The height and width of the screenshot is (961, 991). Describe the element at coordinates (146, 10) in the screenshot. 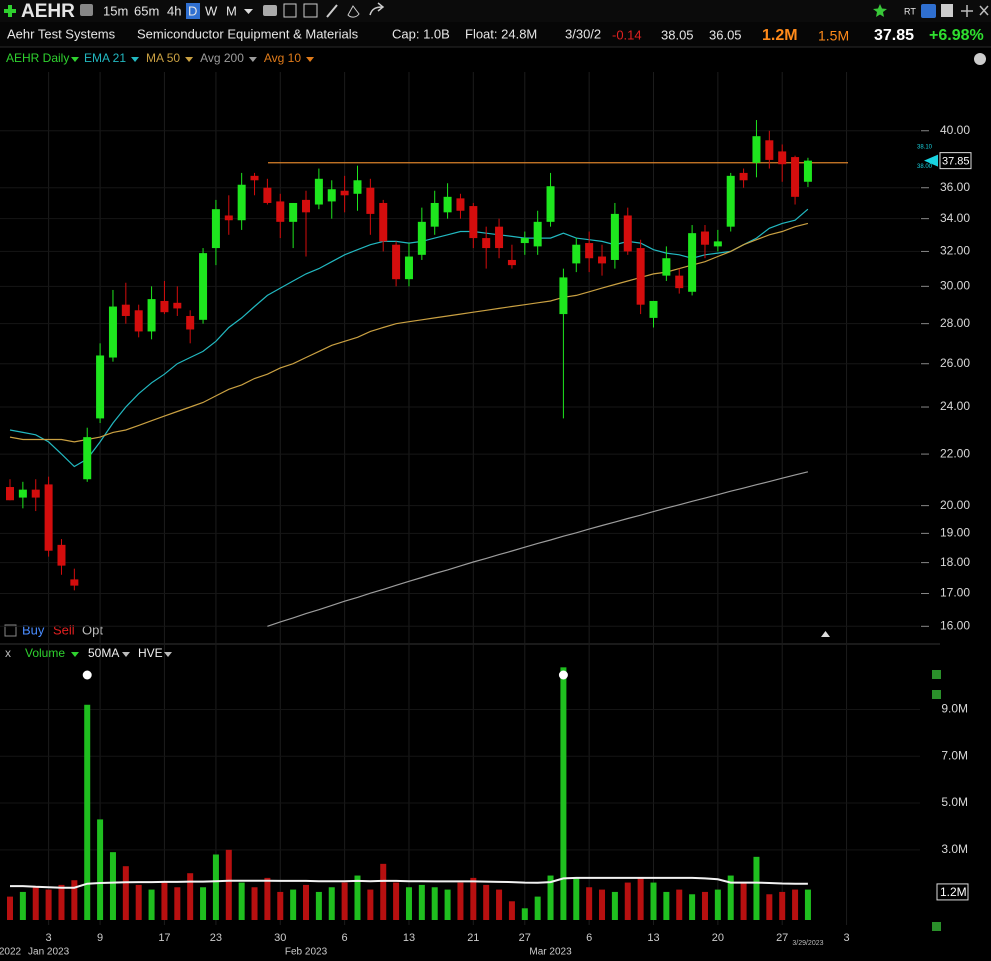

I see `timeframe: 65m` at that location.